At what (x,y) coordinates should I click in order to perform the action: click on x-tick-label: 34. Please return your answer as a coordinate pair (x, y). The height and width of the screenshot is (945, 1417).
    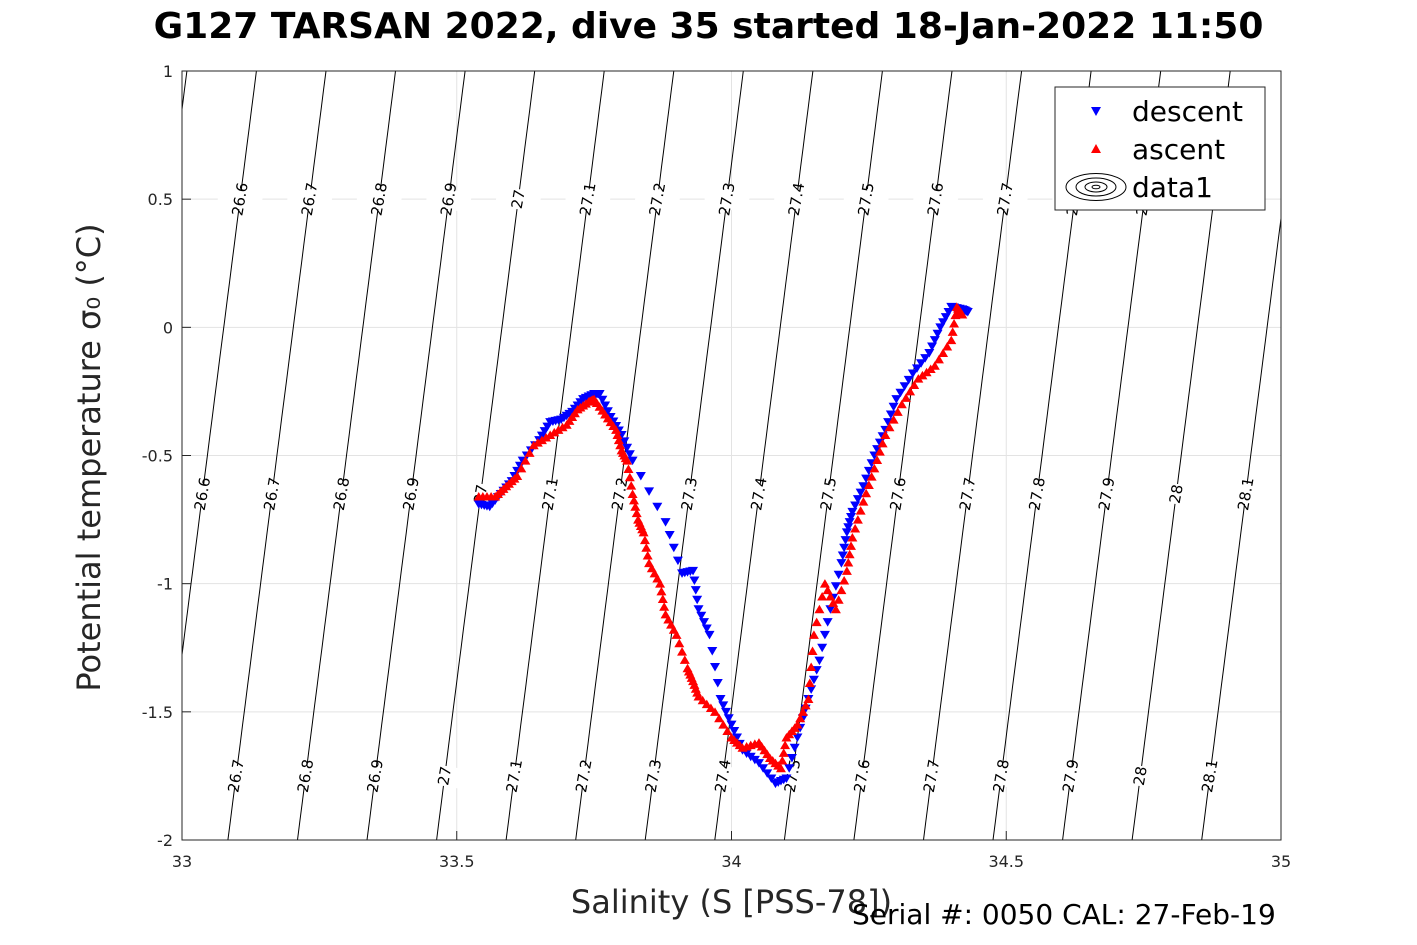
    Looking at the image, I should click on (731, 861).